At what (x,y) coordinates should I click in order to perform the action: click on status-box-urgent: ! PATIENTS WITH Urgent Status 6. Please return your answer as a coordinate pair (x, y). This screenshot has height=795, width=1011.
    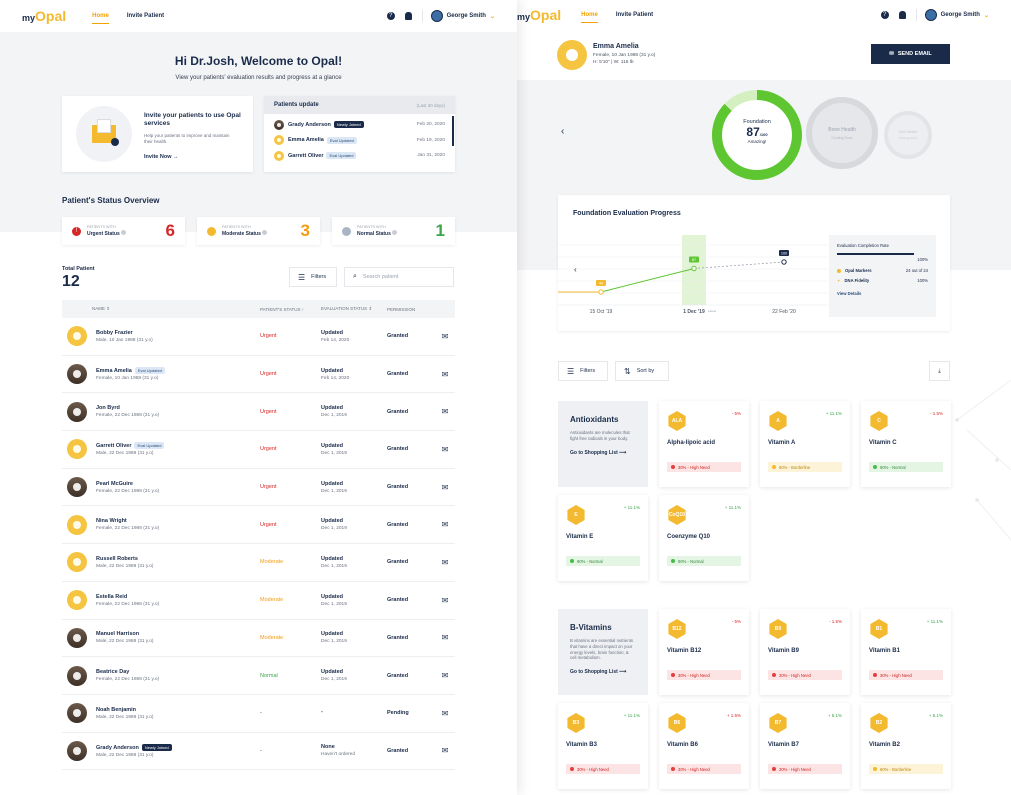
    Looking at the image, I should click on (123, 231).